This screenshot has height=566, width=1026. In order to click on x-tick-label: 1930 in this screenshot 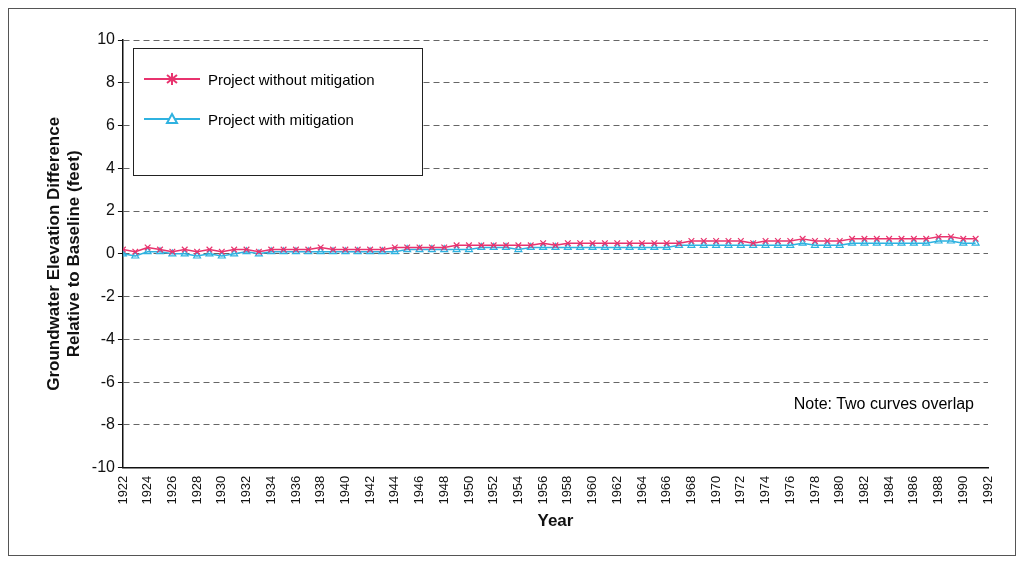, I will do `click(221, 490)`.